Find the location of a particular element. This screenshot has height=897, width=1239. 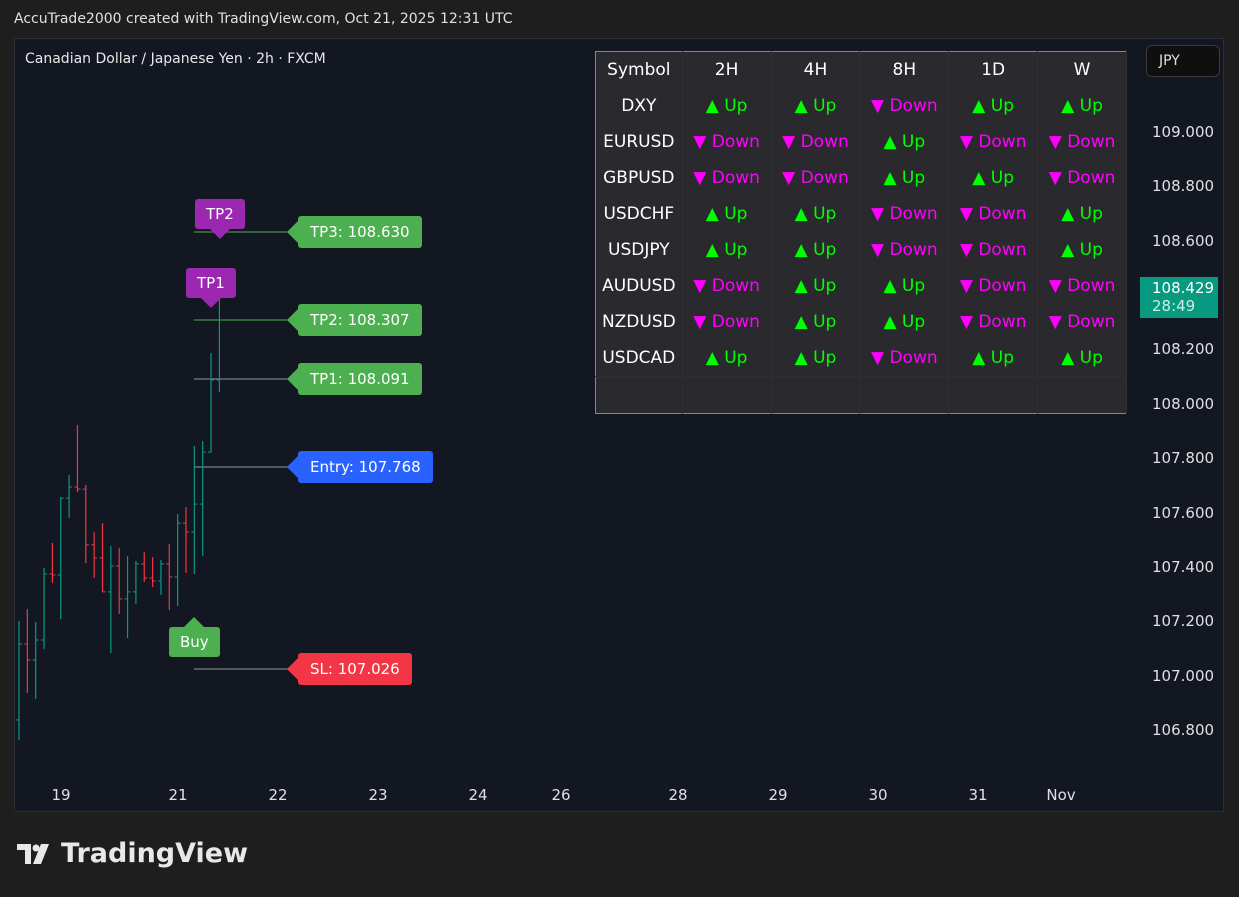

symbol-cell: USDCAD is located at coordinates (639, 358).